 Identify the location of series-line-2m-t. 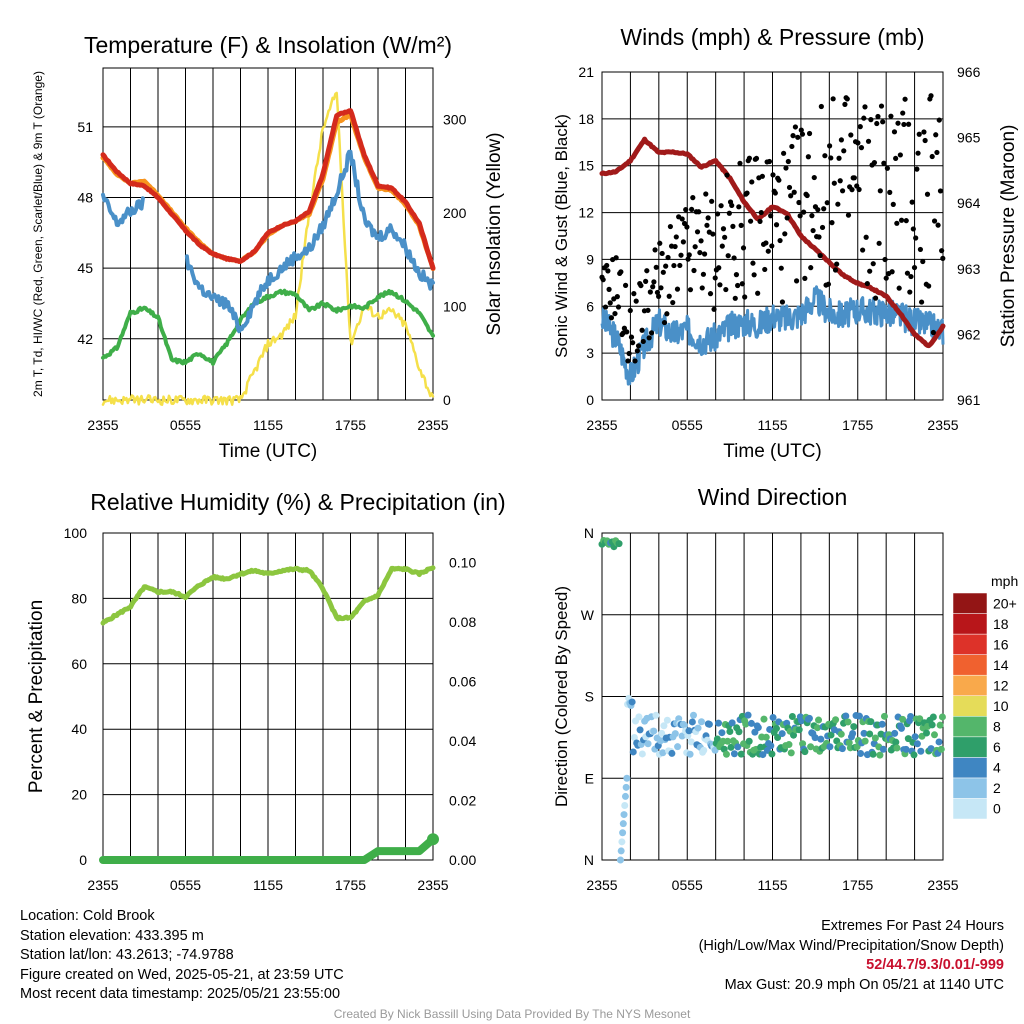
(268, 189).